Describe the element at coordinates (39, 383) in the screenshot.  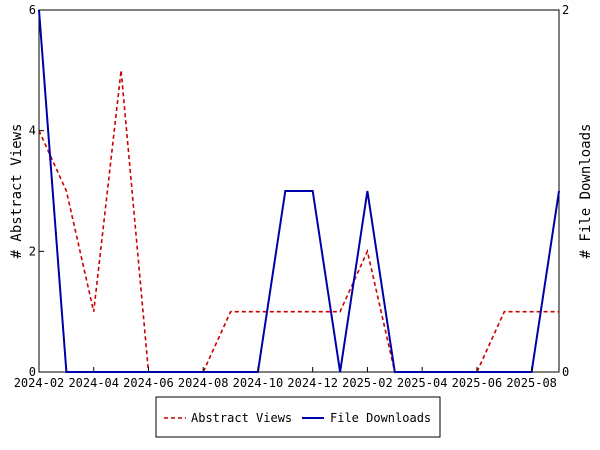
I see `x-tick-label: 2024-02` at that location.